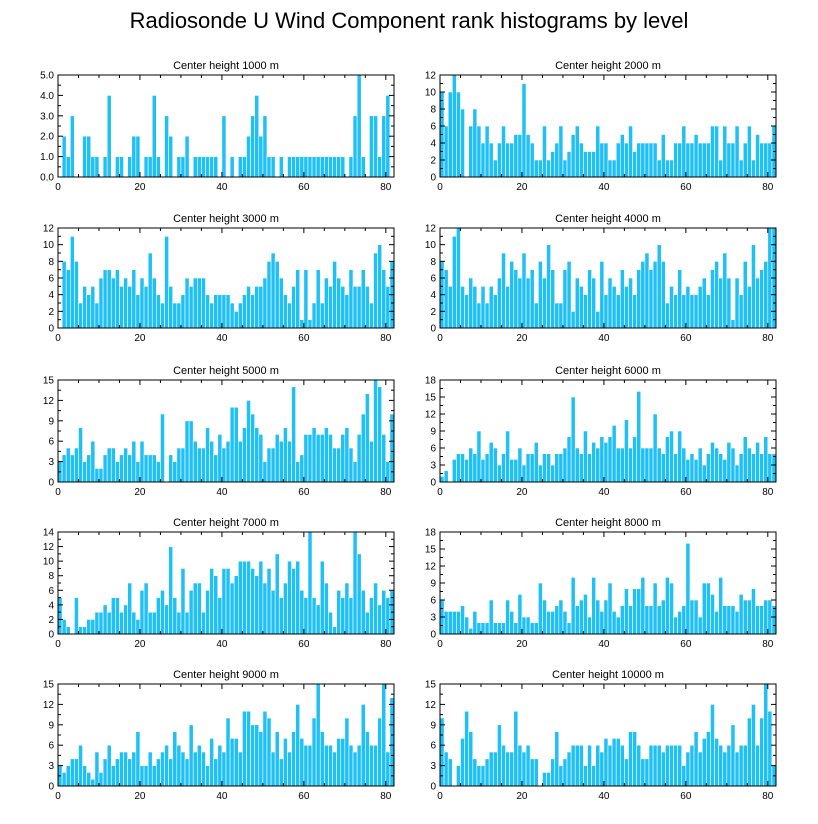 The width and height of the screenshot is (818, 824). Describe the element at coordinates (608, 219) in the screenshot. I see `panel-title: Center height 4000 m` at that location.